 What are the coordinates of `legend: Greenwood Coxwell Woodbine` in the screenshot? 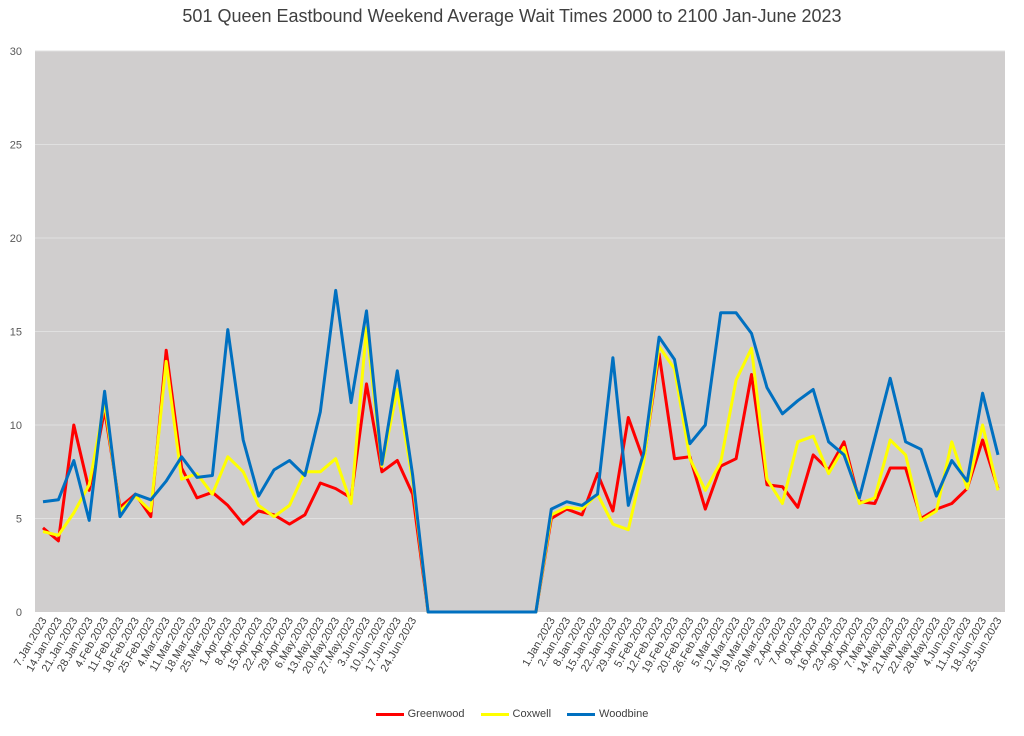 It's located at (512, 714).